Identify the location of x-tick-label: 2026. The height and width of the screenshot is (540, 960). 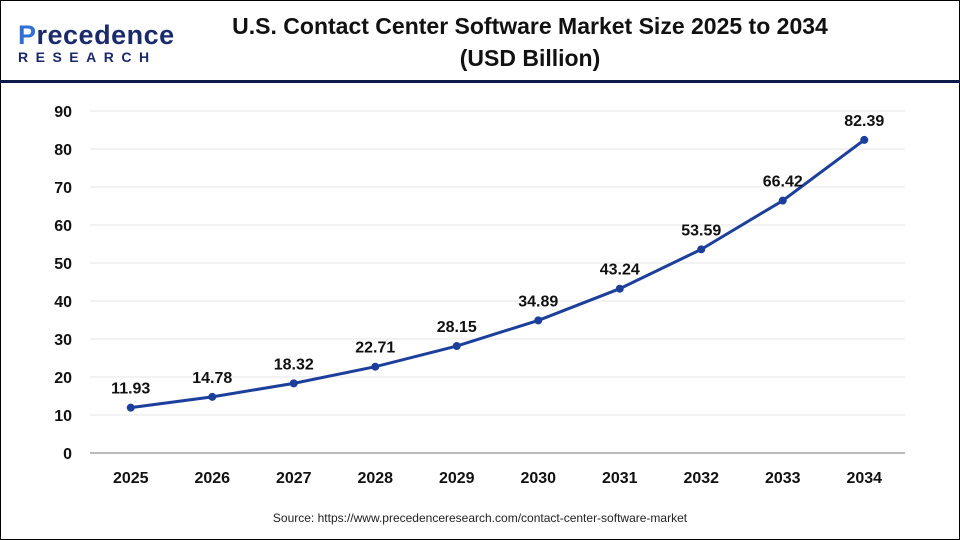
(212, 478).